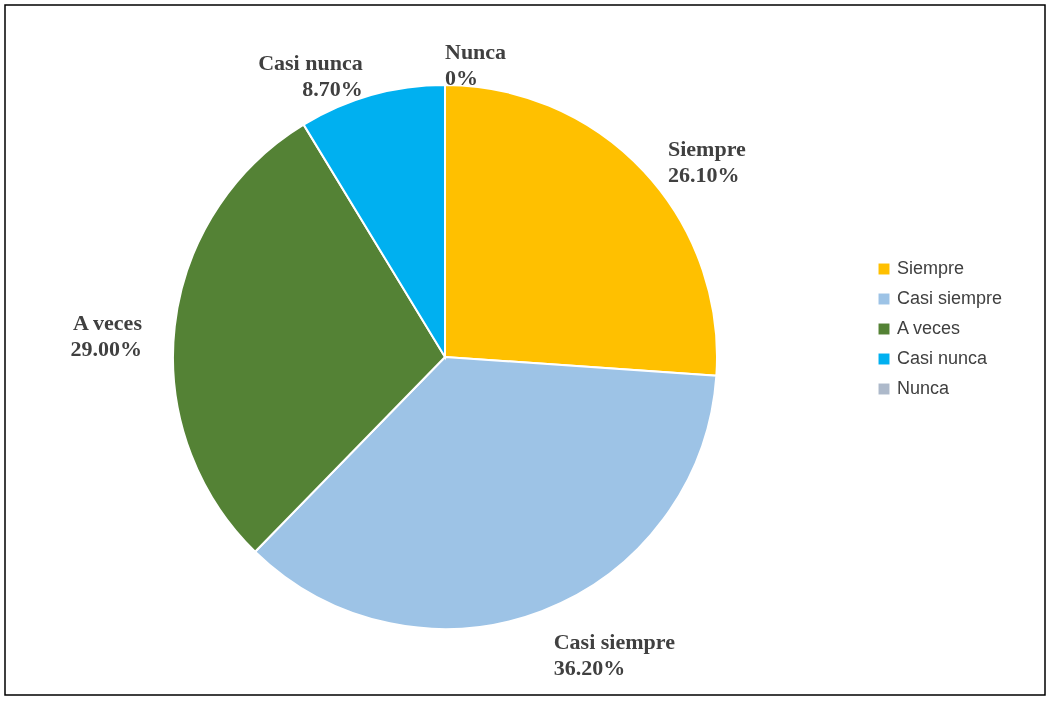  Describe the element at coordinates (461, 77) in the screenshot. I see `text: 0%` at that location.